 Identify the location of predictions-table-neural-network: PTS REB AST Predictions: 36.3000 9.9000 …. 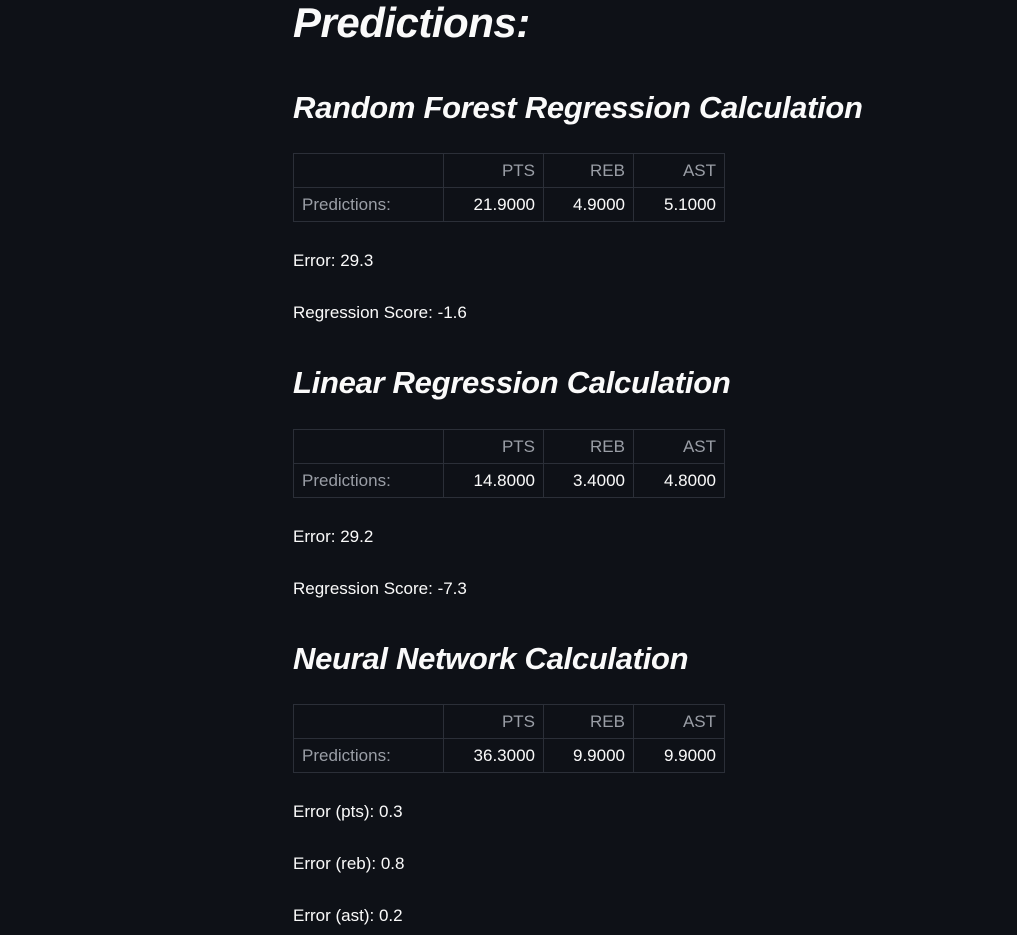
(509, 738).